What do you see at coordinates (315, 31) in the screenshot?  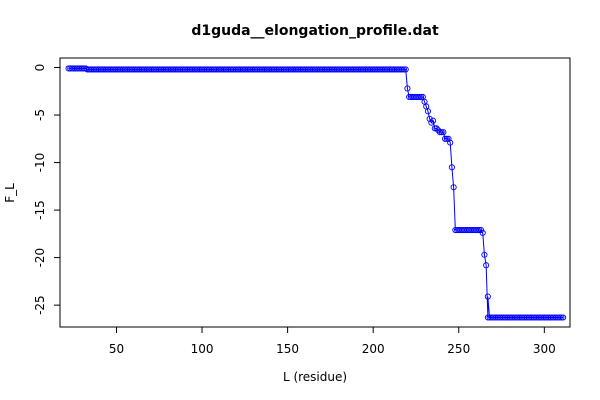 I see `chart-title: d1guda__elongation_profile.dat` at bounding box center [315, 31].